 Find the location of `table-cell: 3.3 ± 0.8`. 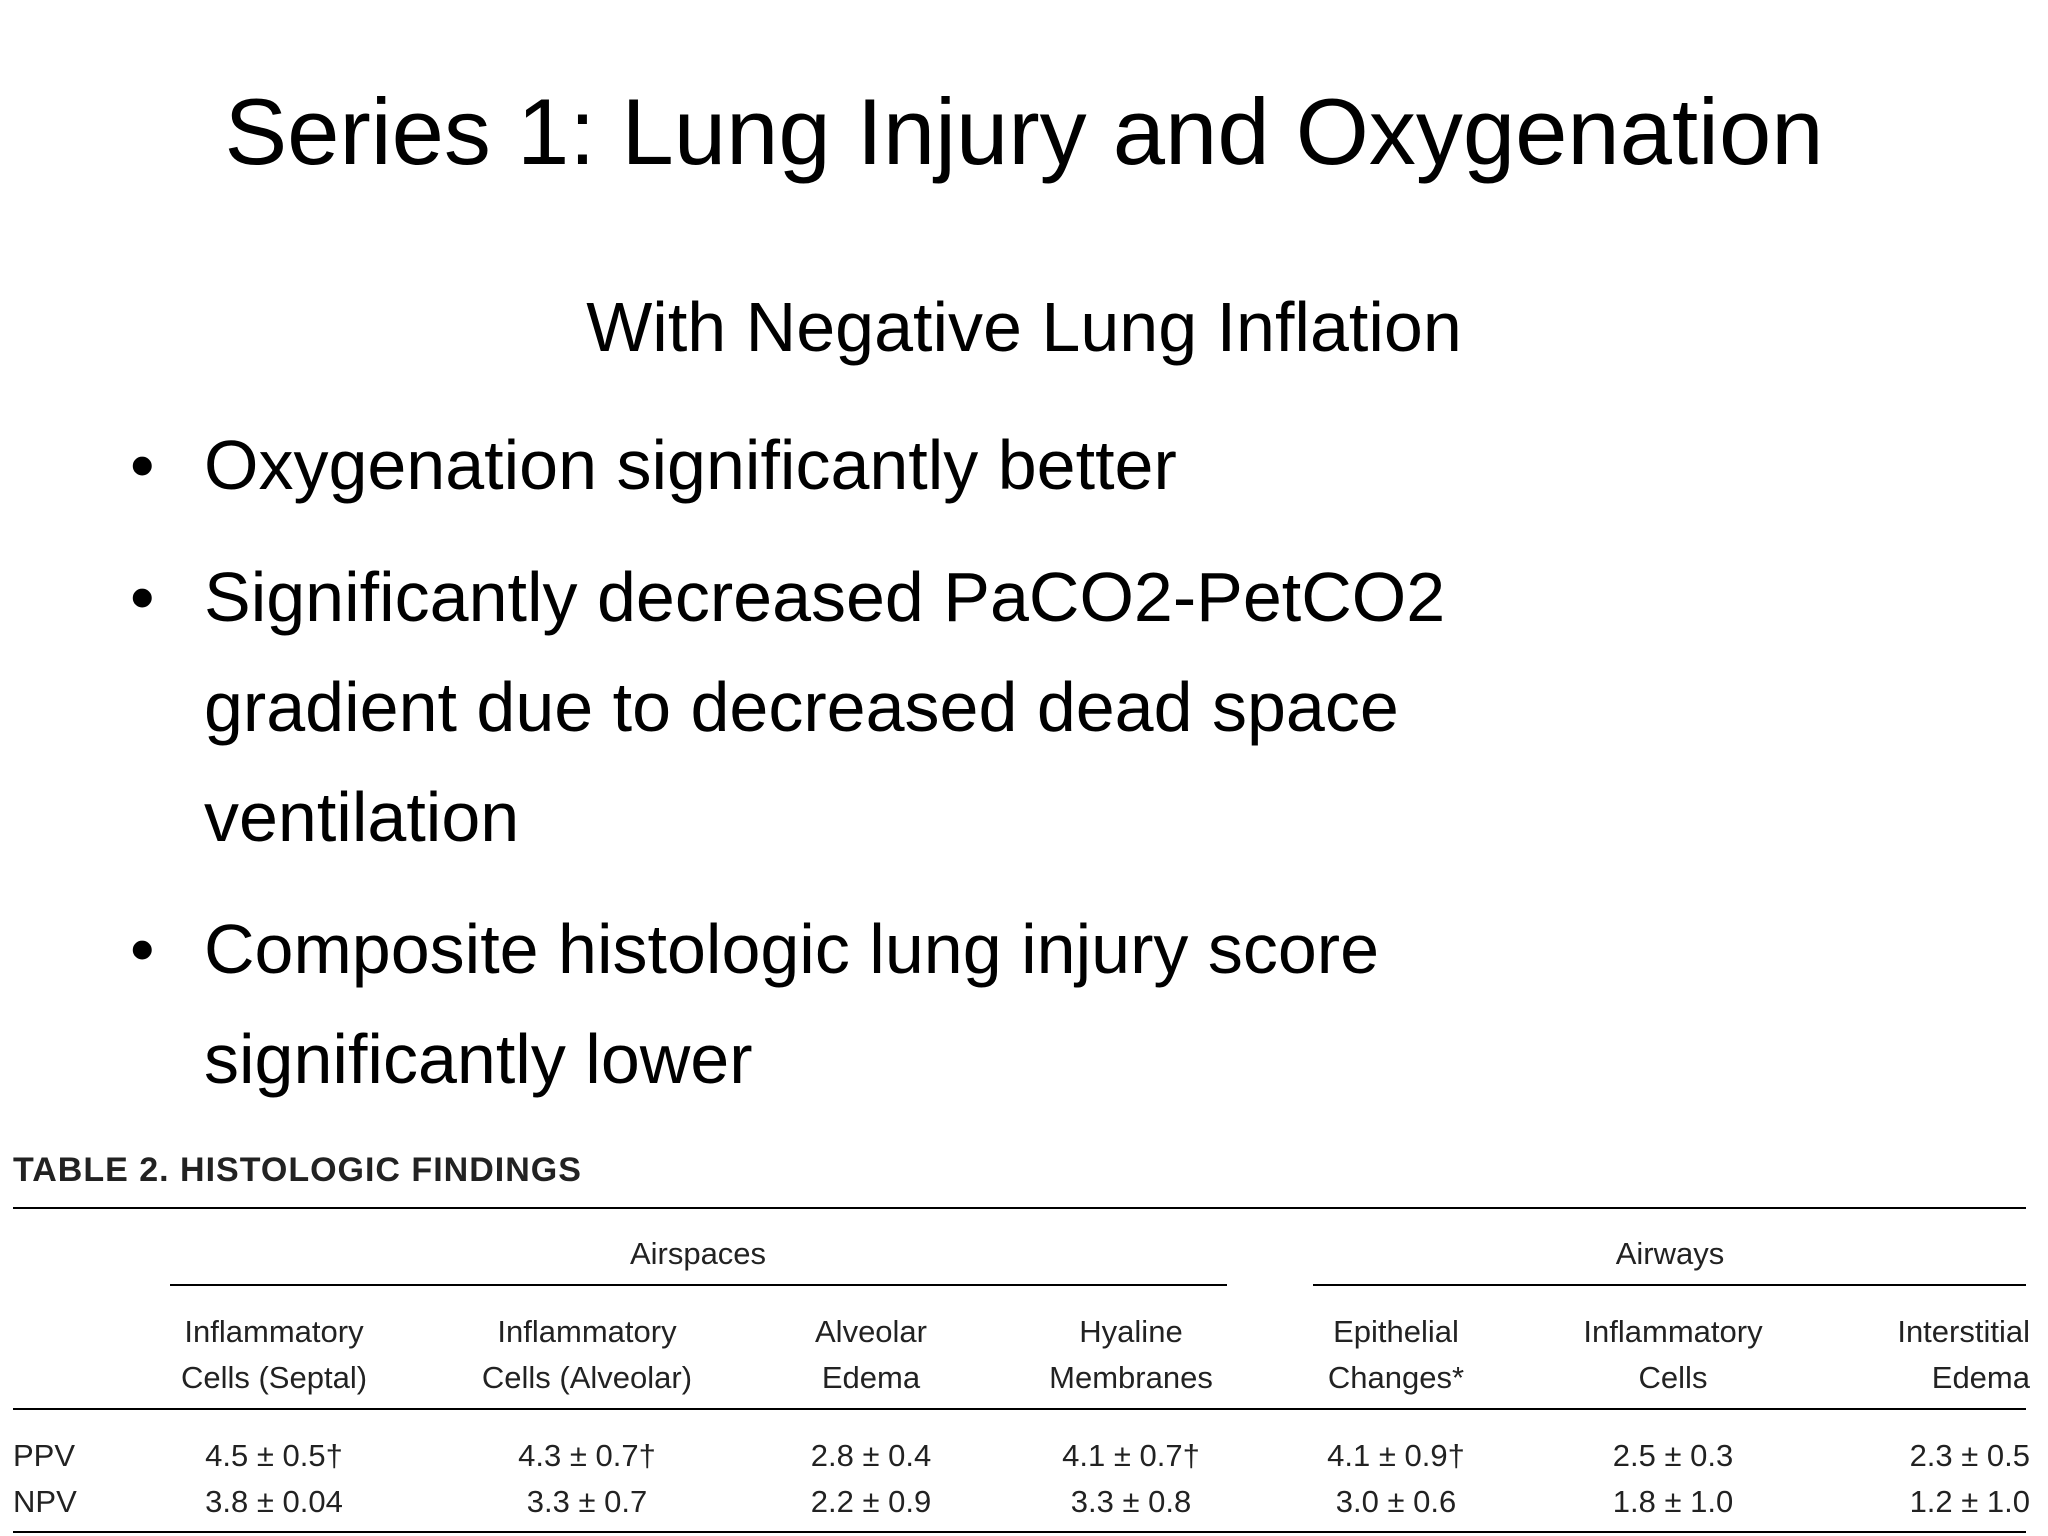

table-cell: 3.3 ± 0.8 is located at coordinates (1131, 1501).